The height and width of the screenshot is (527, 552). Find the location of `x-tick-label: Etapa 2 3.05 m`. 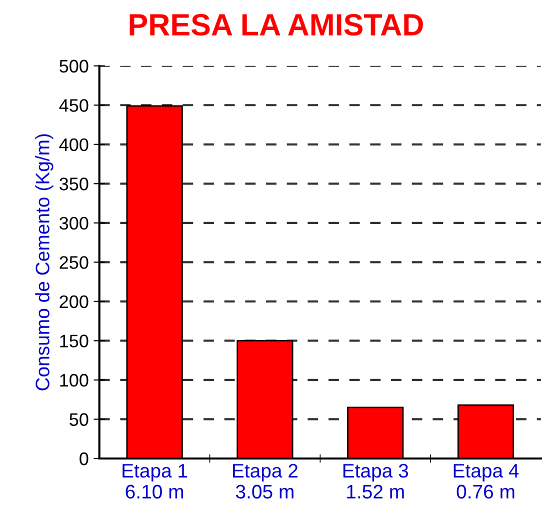

x-tick-label: Etapa 2 3.05 m is located at coordinates (265, 481).